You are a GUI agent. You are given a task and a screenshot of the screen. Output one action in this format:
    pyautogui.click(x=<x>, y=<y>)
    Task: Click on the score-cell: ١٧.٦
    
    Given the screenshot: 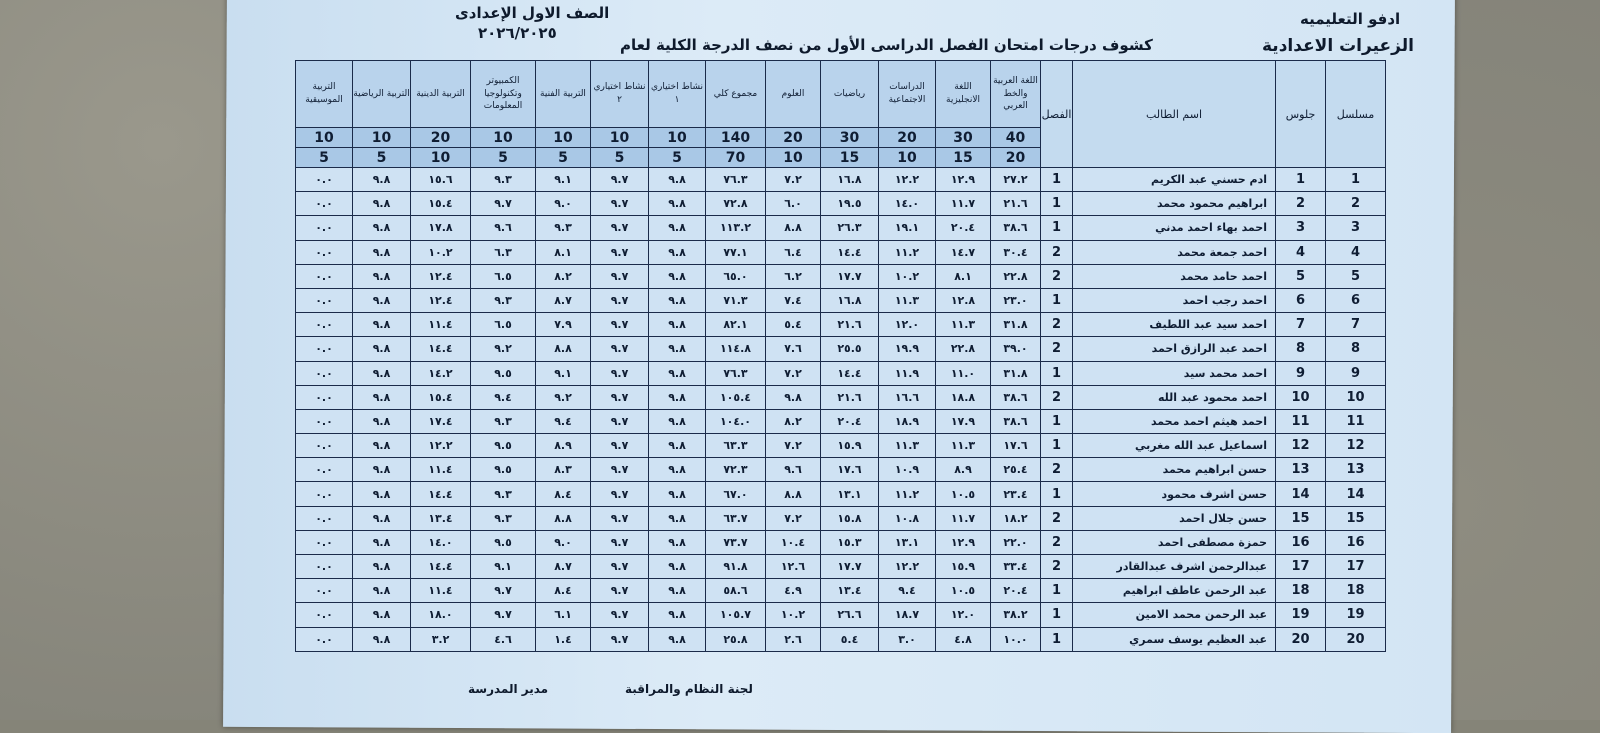 What is the action you would take?
    pyautogui.click(x=849, y=470)
    